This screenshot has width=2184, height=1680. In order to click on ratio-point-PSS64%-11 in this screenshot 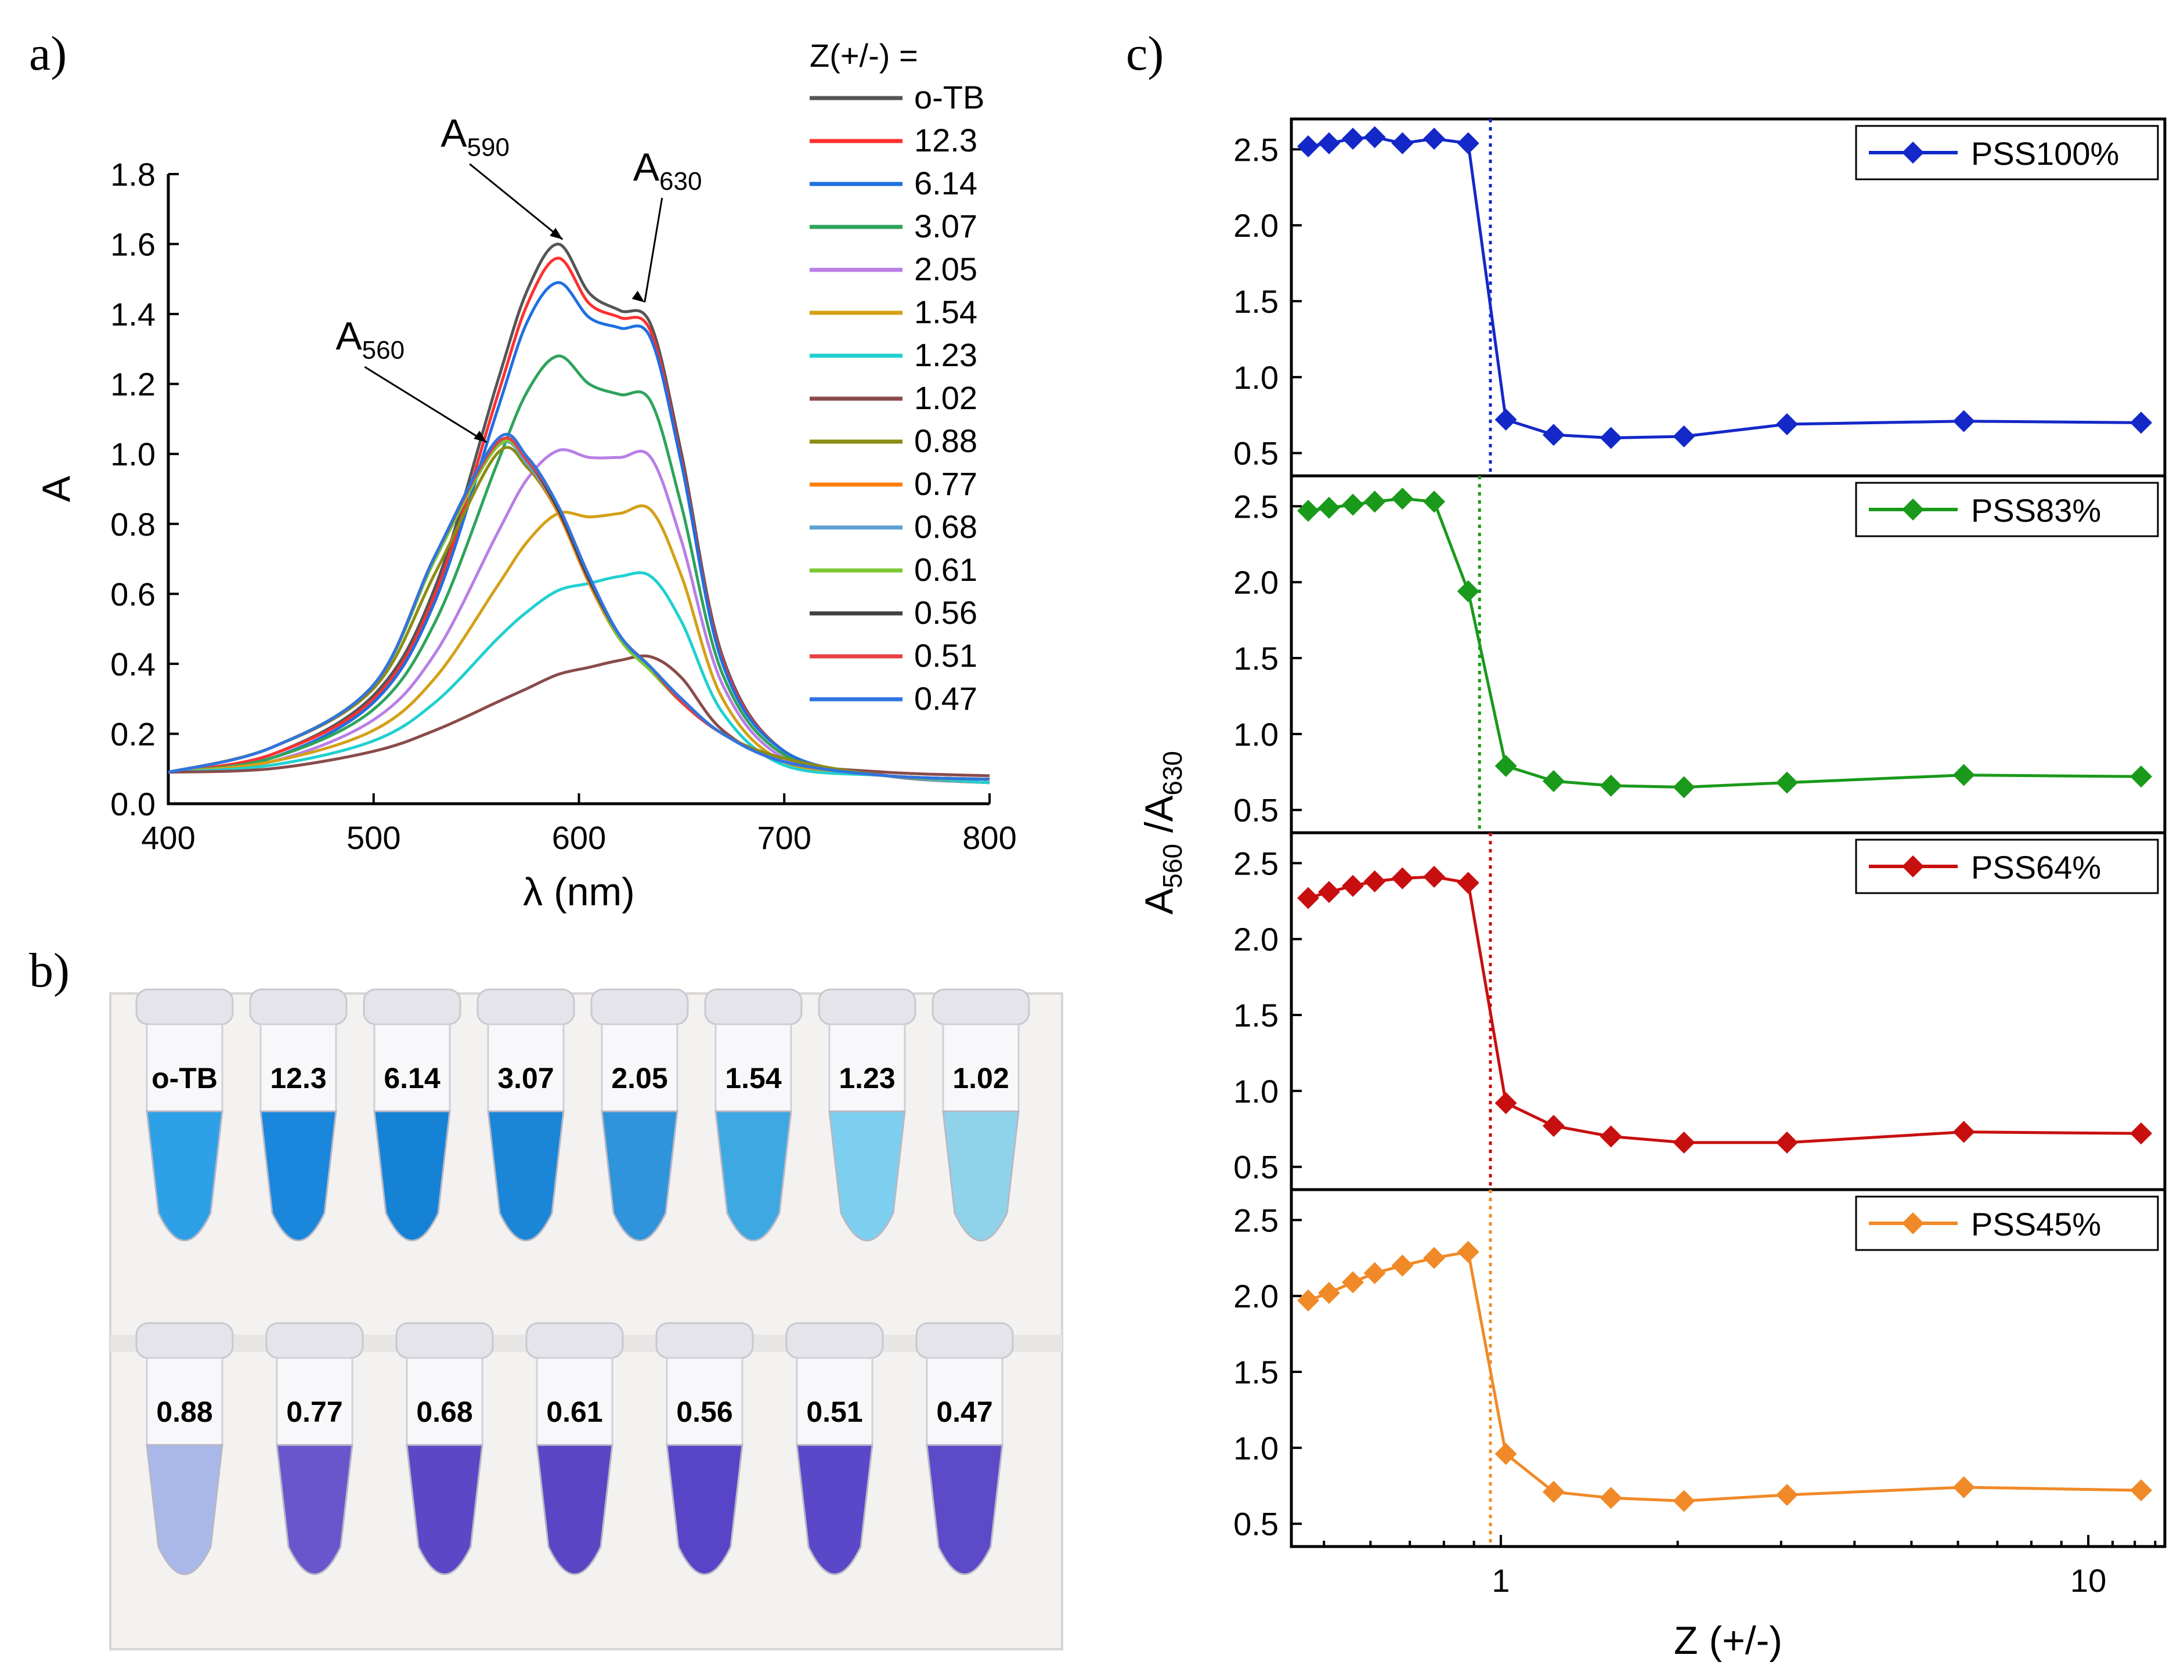, I will do `click(1787, 1142)`.